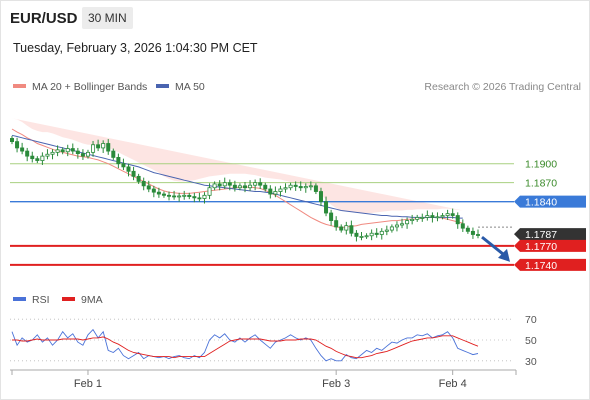 Image resolution: width=590 pixels, height=400 pixels. I want to click on rsi-panel: 70 50 30, so click(273, 341).